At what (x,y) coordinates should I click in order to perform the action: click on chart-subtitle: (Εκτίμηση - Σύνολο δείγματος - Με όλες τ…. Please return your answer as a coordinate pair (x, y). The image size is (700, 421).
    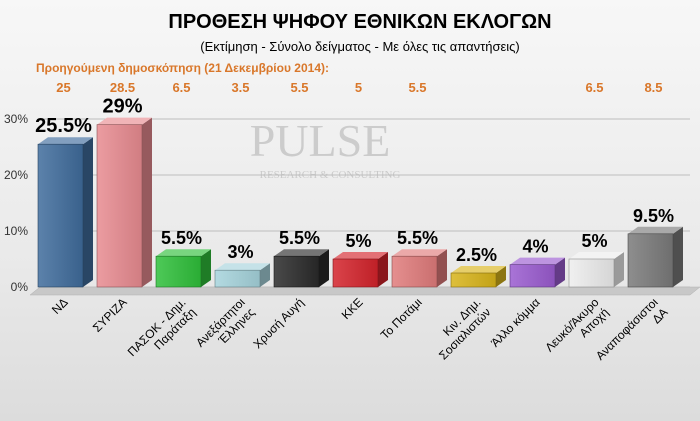
    Looking at the image, I should click on (360, 46).